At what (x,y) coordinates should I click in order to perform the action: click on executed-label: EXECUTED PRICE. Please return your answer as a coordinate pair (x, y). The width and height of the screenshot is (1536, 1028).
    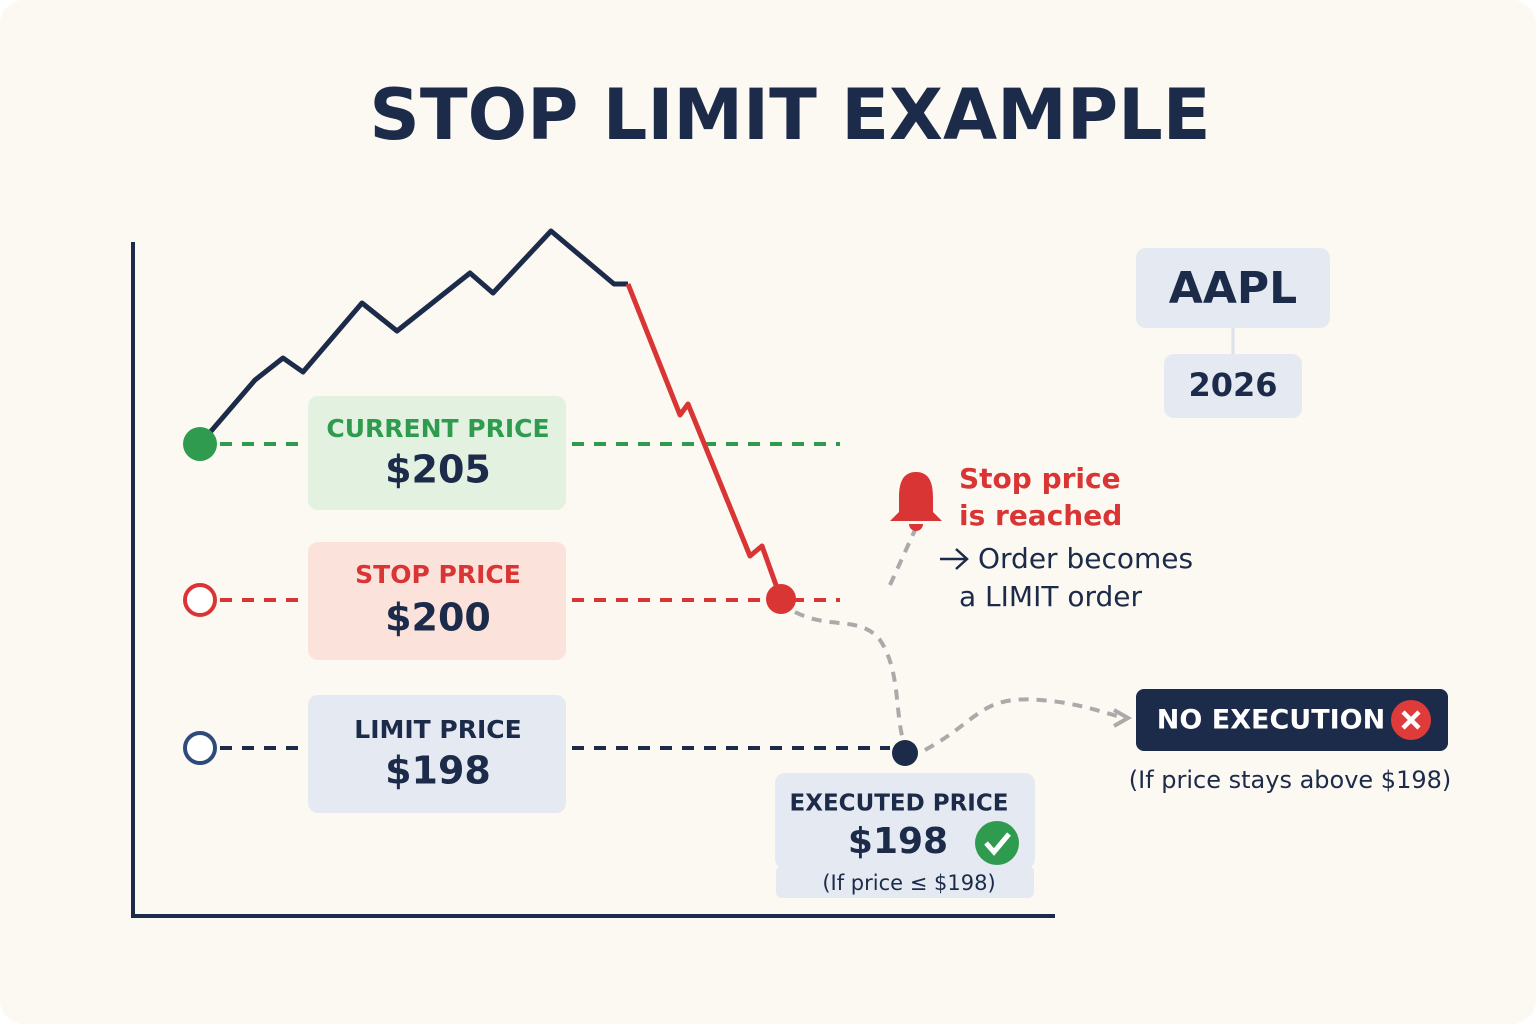
    Looking at the image, I should click on (899, 804).